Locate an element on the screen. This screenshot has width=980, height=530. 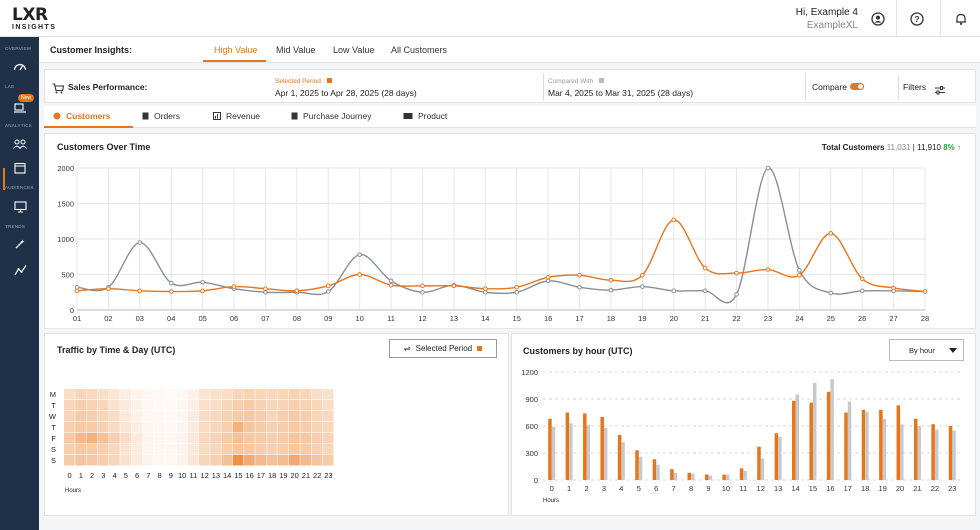
lab-icon is located at coordinates (20, 107).